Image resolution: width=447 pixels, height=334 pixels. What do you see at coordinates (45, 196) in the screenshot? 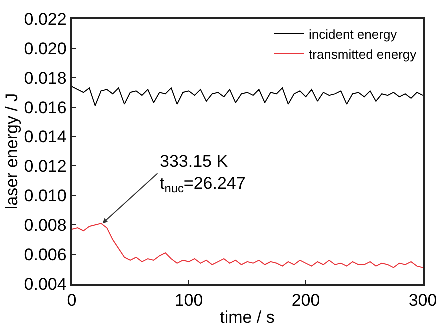
I see `y-tick-label: 0.010` at bounding box center [45, 196].